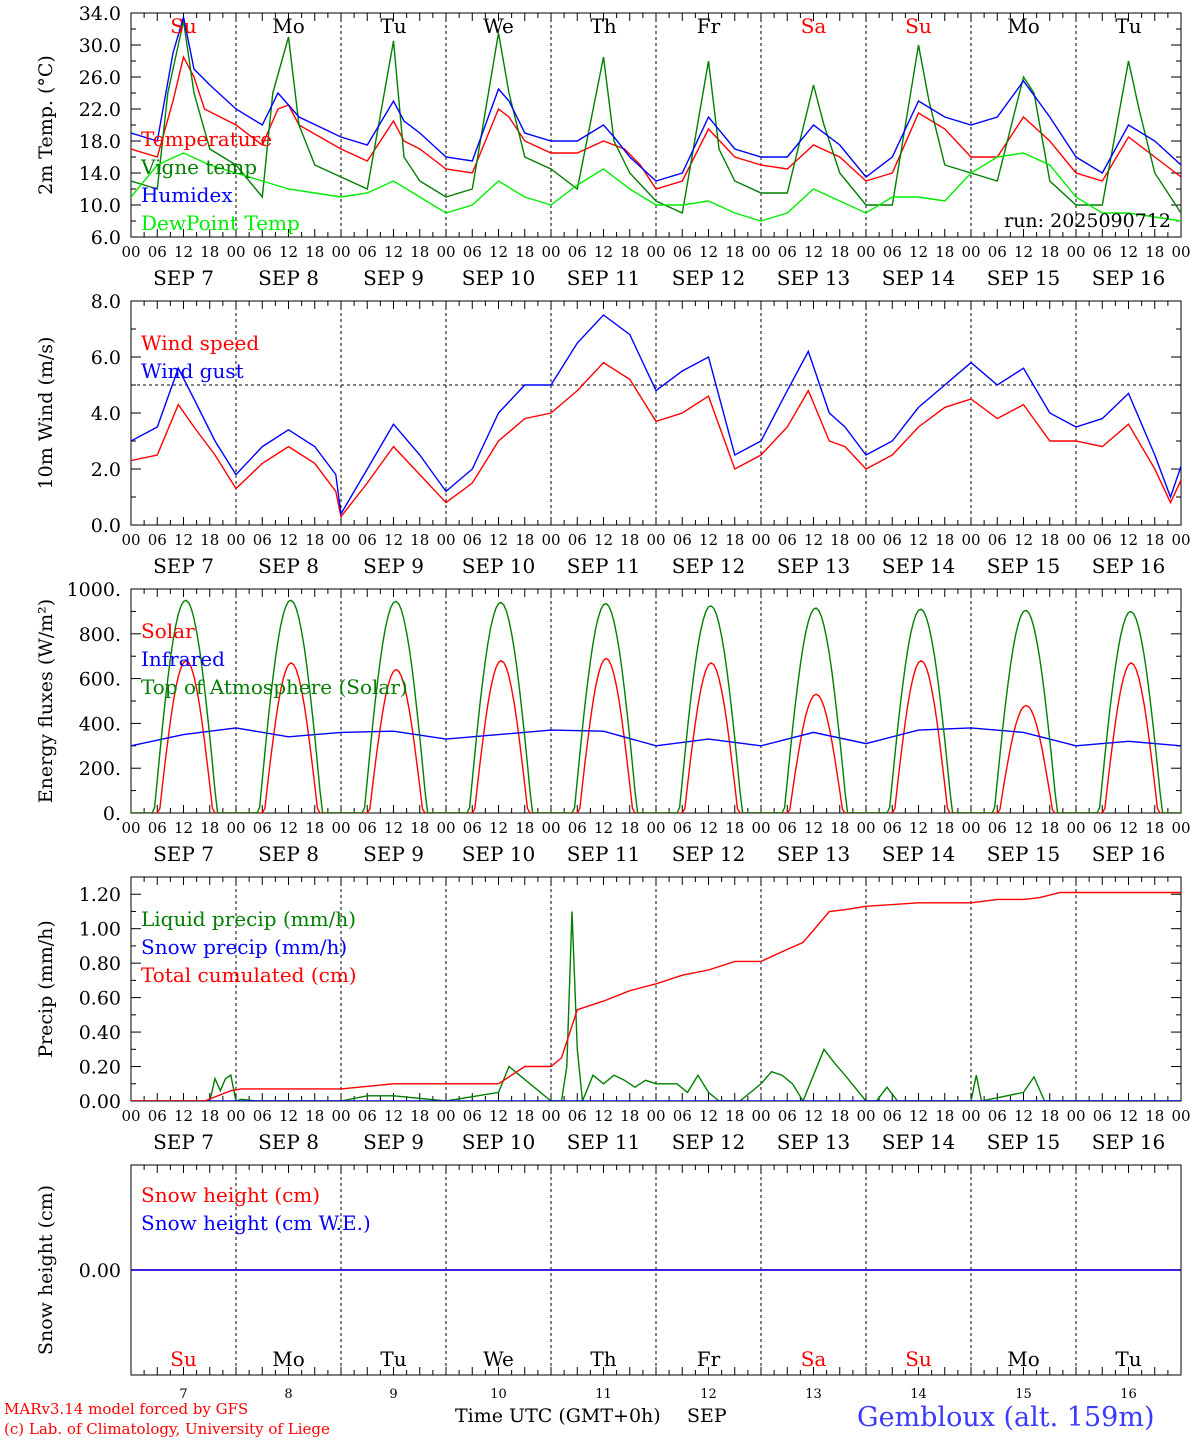 The width and height of the screenshot is (1194, 1444). I want to click on y-axis-label: 10m Wind (m/s), so click(46, 413).